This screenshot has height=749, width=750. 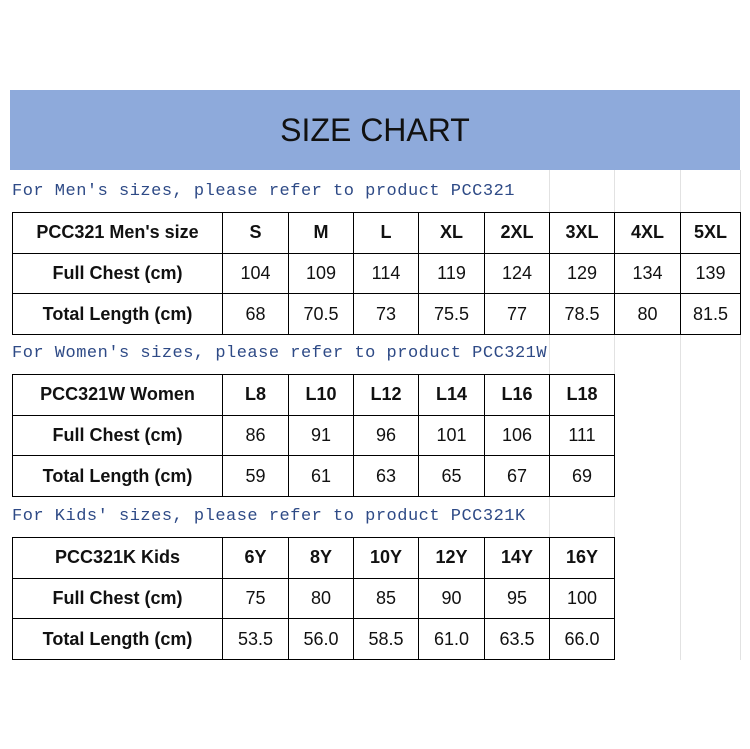 I want to click on table-cell: 101, so click(x=451, y=435).